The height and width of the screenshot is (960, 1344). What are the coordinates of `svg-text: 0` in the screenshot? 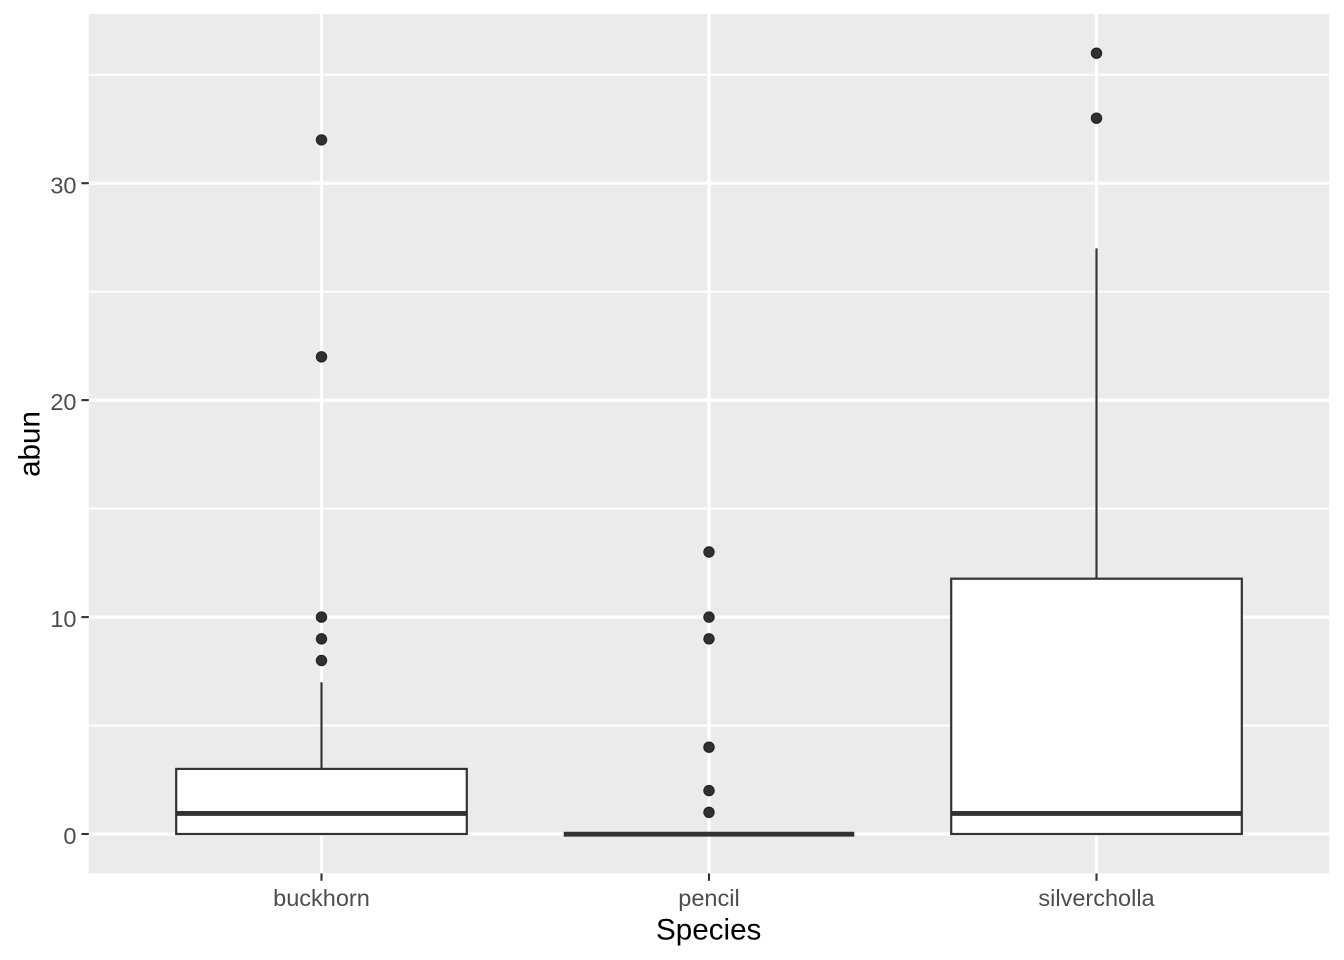 It's located at (69, 836).